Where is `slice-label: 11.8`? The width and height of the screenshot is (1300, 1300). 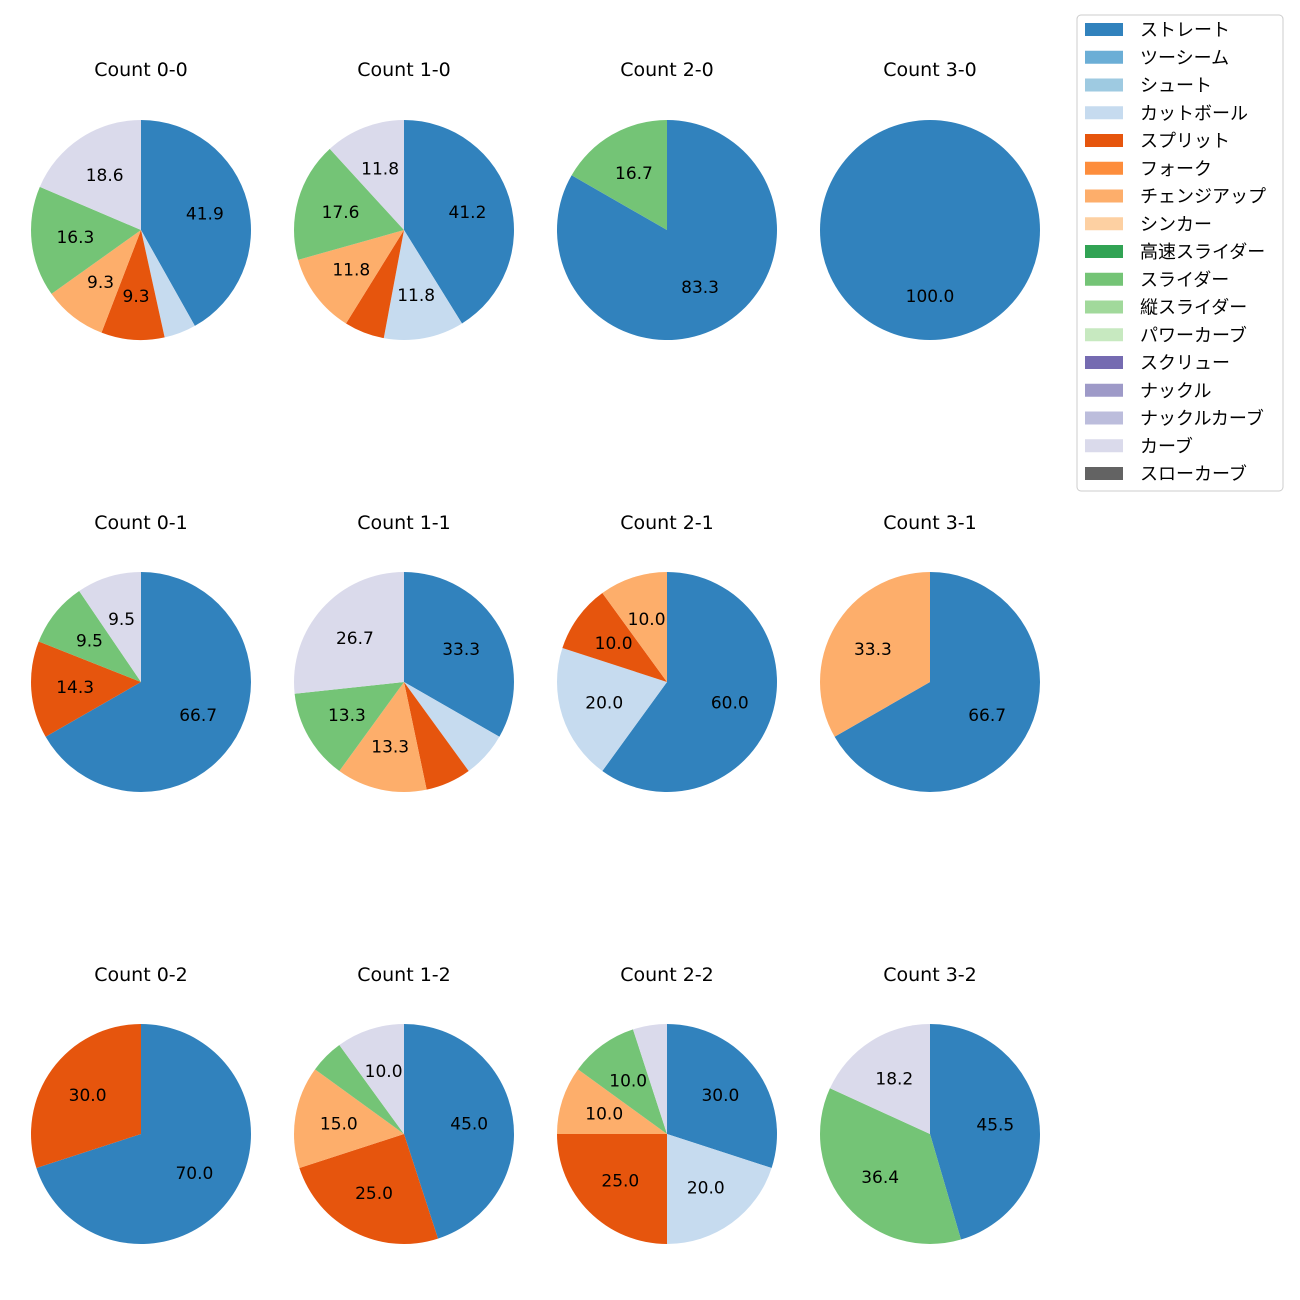 slice-label: 11.8 is located at coordinates (351, 271).